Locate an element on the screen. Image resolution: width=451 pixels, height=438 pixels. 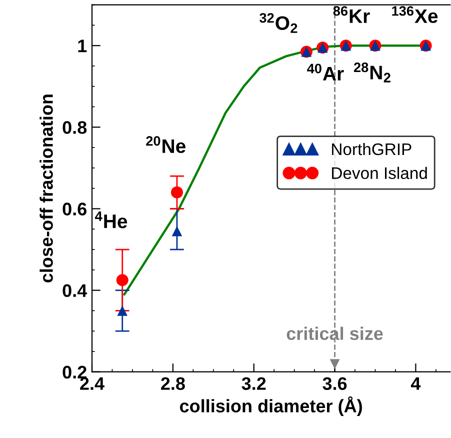
ref-line-label: critical size is located at coordinates (334, 333).